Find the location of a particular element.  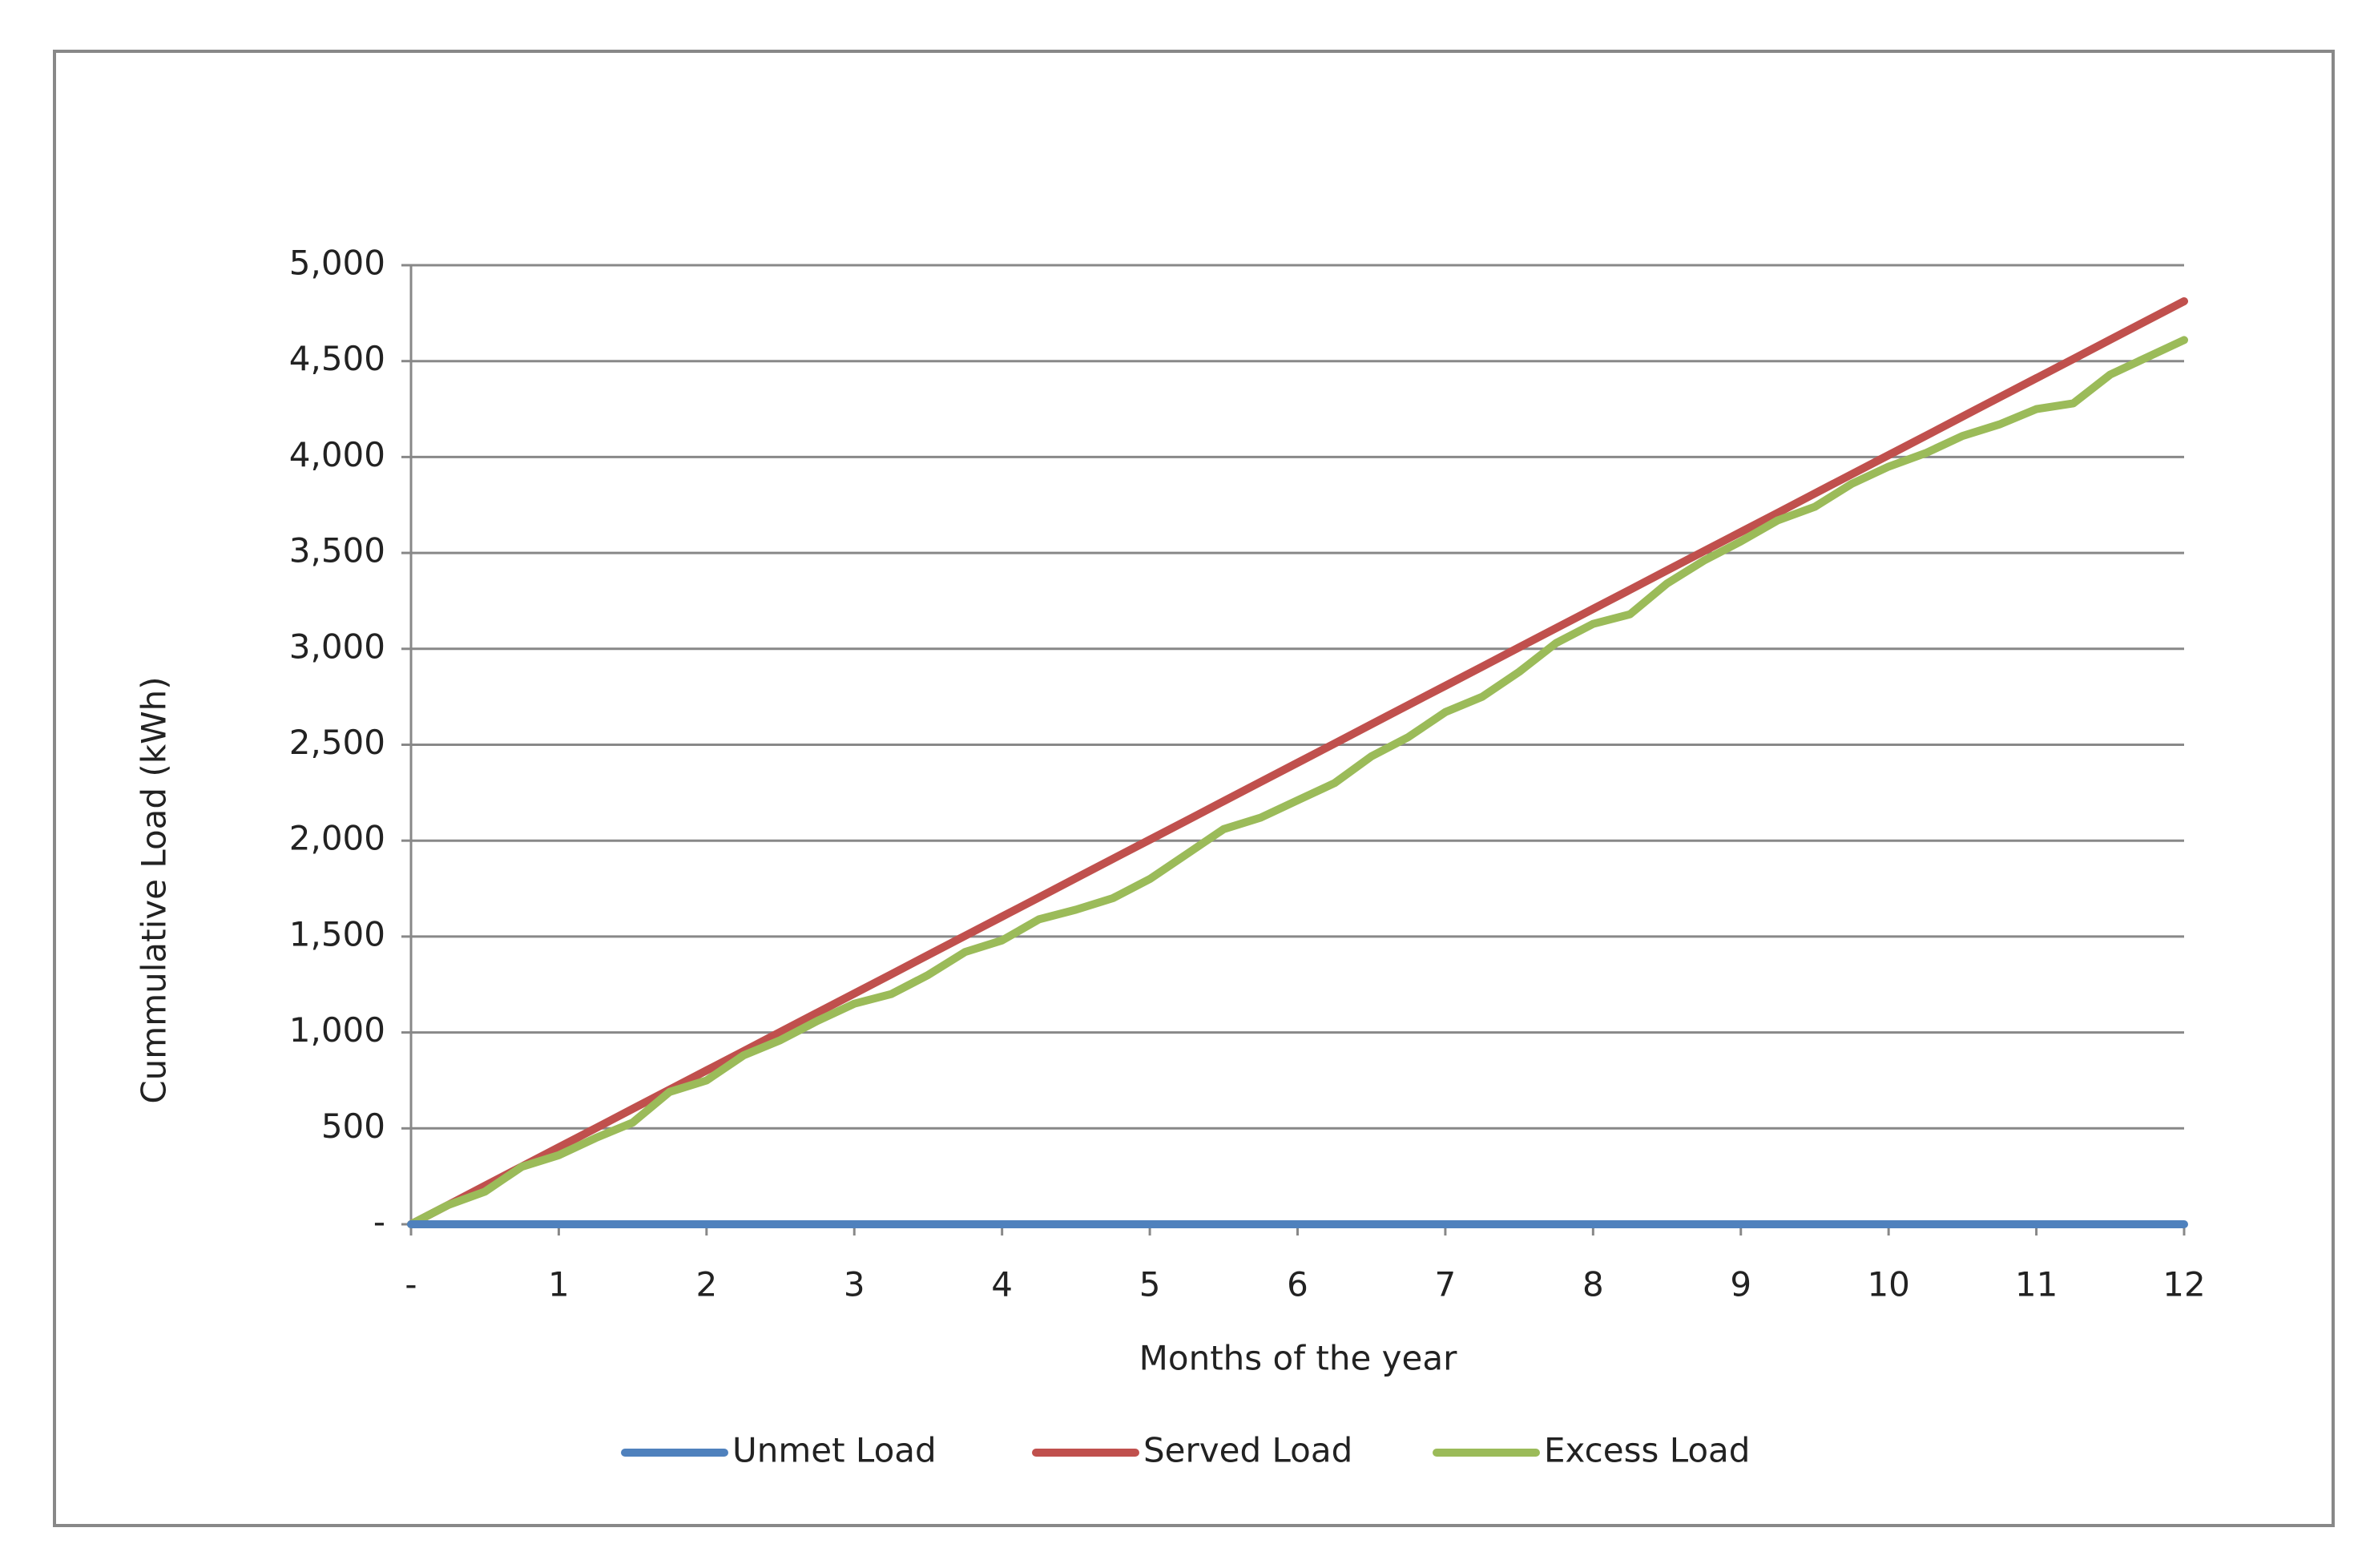

y-tick-label: 500 is located at coordinates (353, 1126).